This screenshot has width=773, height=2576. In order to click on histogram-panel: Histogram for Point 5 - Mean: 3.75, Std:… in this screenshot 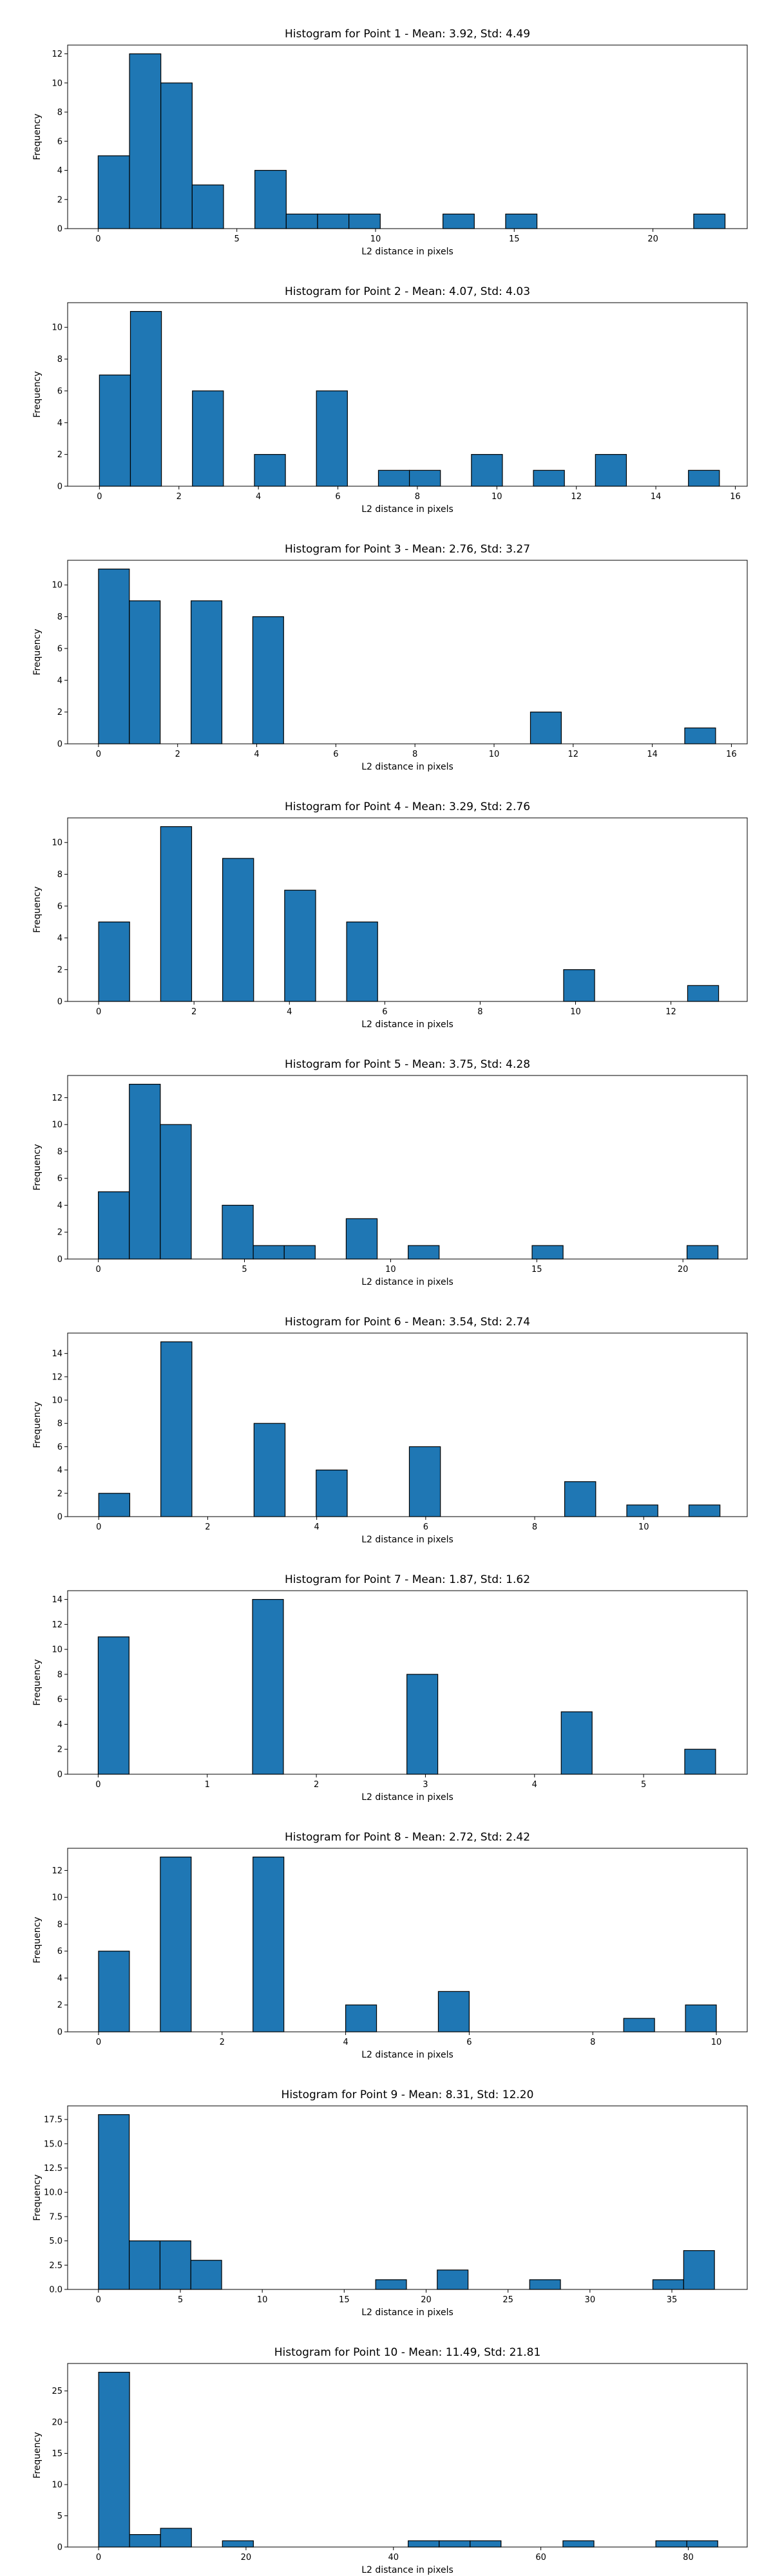, I will do `click(390, 1172)`.